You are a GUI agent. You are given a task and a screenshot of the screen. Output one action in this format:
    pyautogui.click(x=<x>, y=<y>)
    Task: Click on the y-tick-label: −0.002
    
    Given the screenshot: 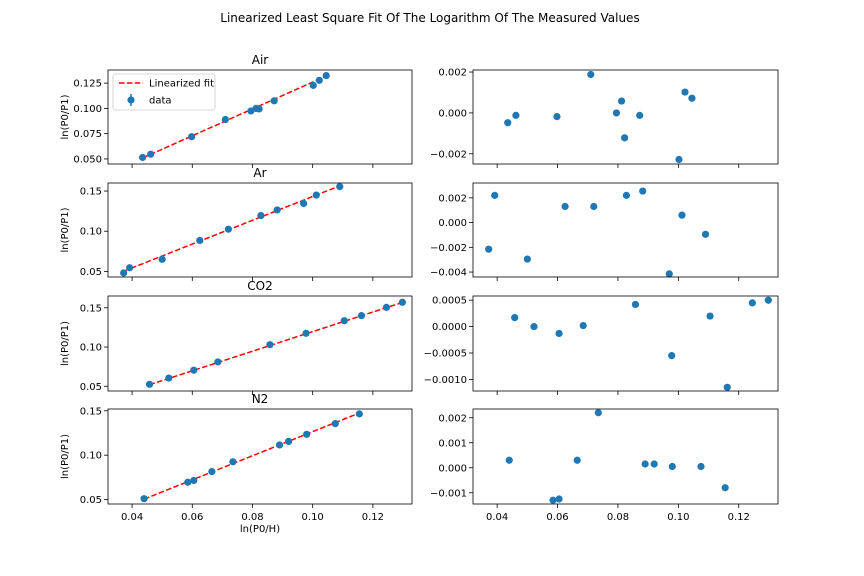 What is the action you would take?
    pyautogui.click(x=448, y=248)
    